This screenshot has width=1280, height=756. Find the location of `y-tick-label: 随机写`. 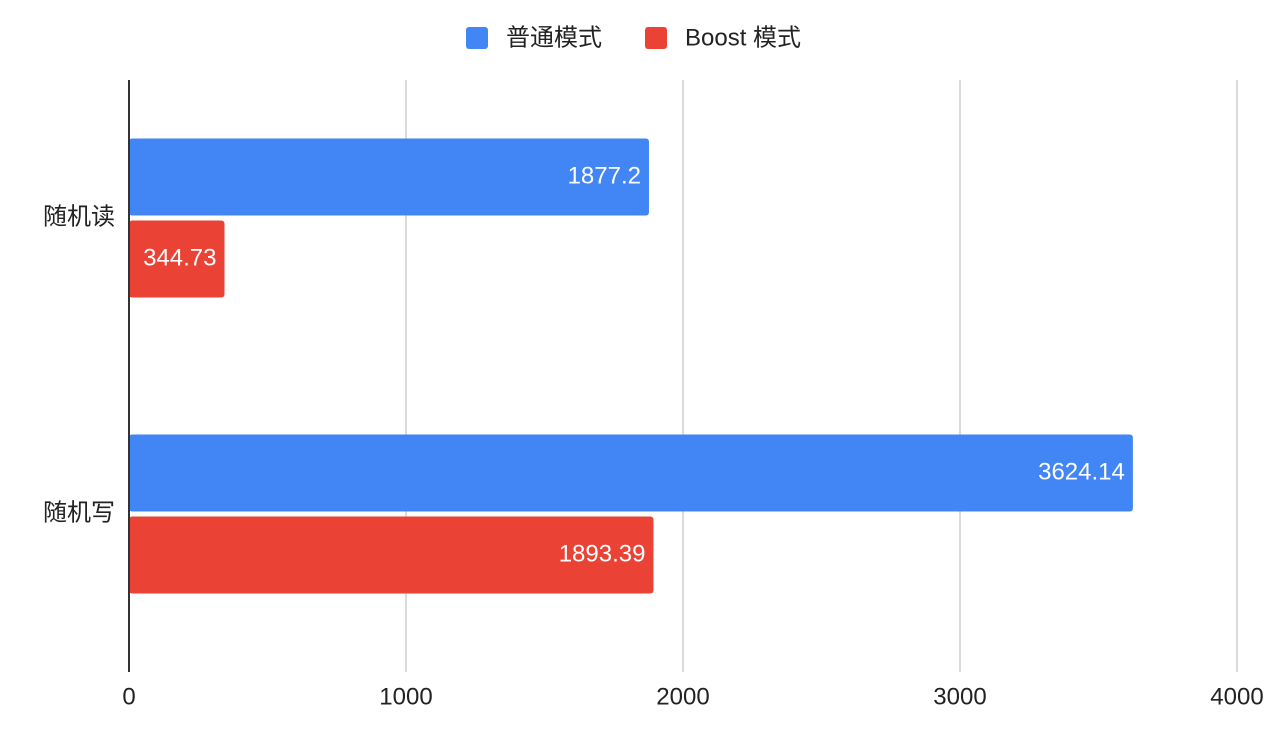

y-tick-label: 随机写 is located at coordinates (79, 512).